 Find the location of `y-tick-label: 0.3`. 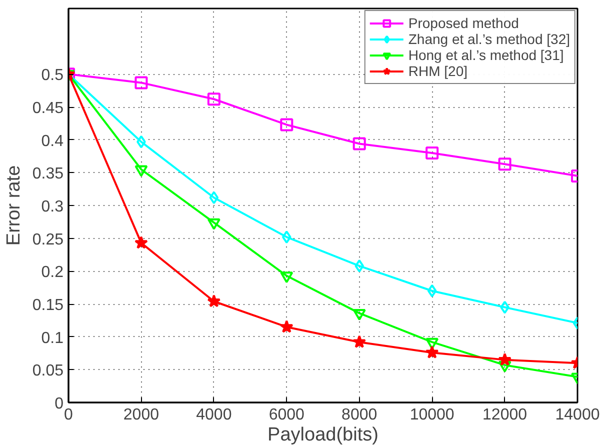

y-tick-label: 0.3 is located at coordinates (52, 207).